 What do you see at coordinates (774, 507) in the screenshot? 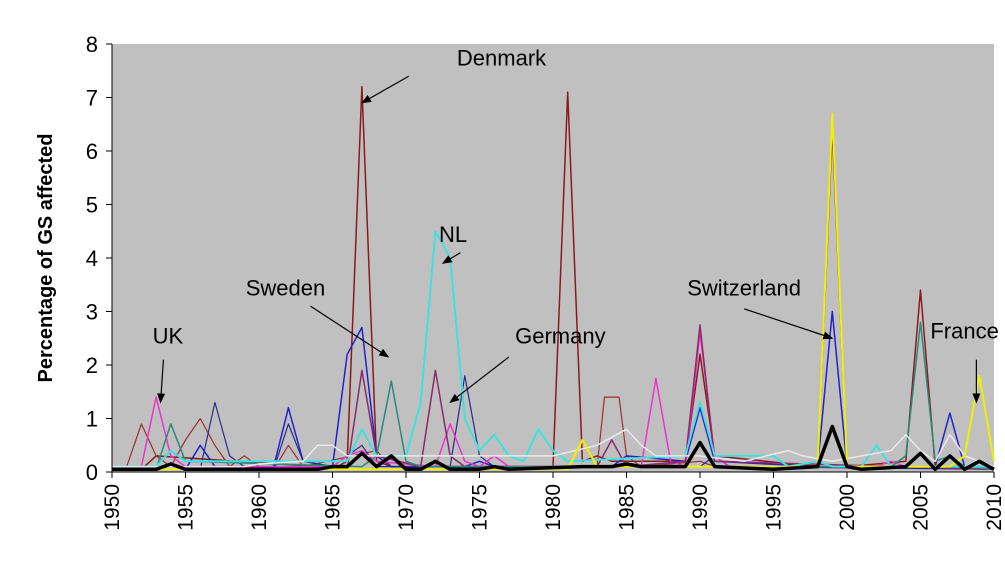
I see `x-tick-label: 1995` at bounding box center [774, 507].